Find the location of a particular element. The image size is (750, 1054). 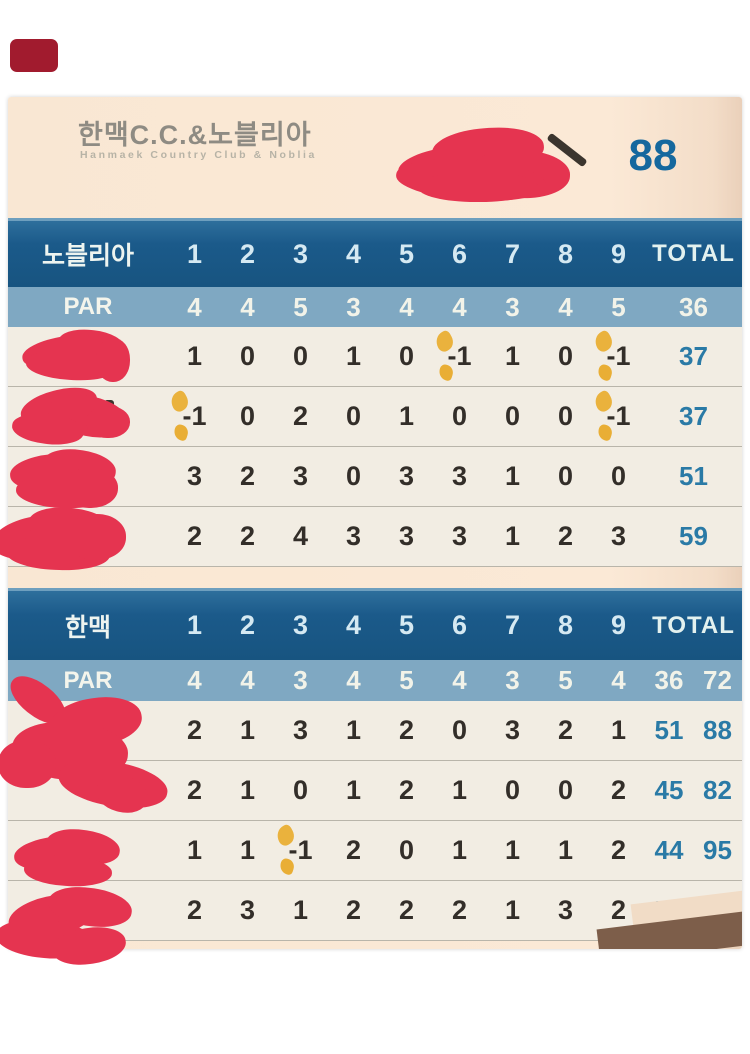

player-row: 2 1 0 1 2 1 0 0 2 45 82 is located at coordinates (375, 791).